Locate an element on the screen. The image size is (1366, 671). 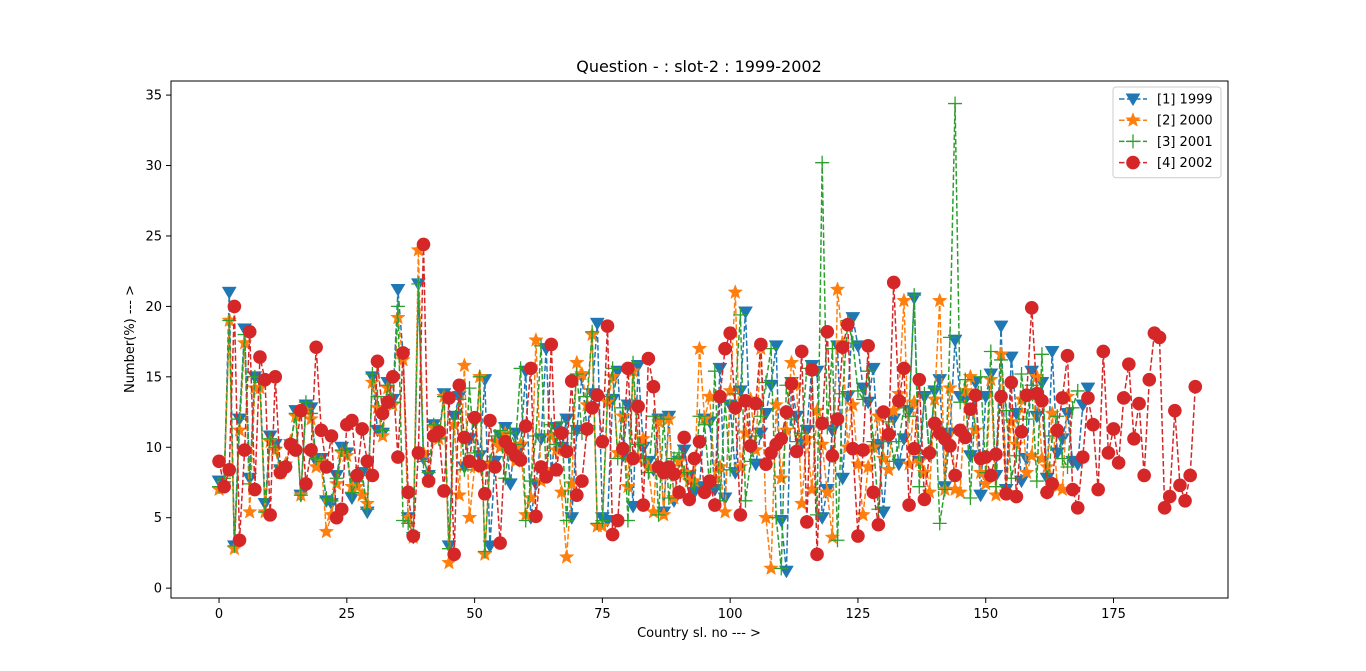
x-tick-label: 50 is located at coordinates (474, 614).